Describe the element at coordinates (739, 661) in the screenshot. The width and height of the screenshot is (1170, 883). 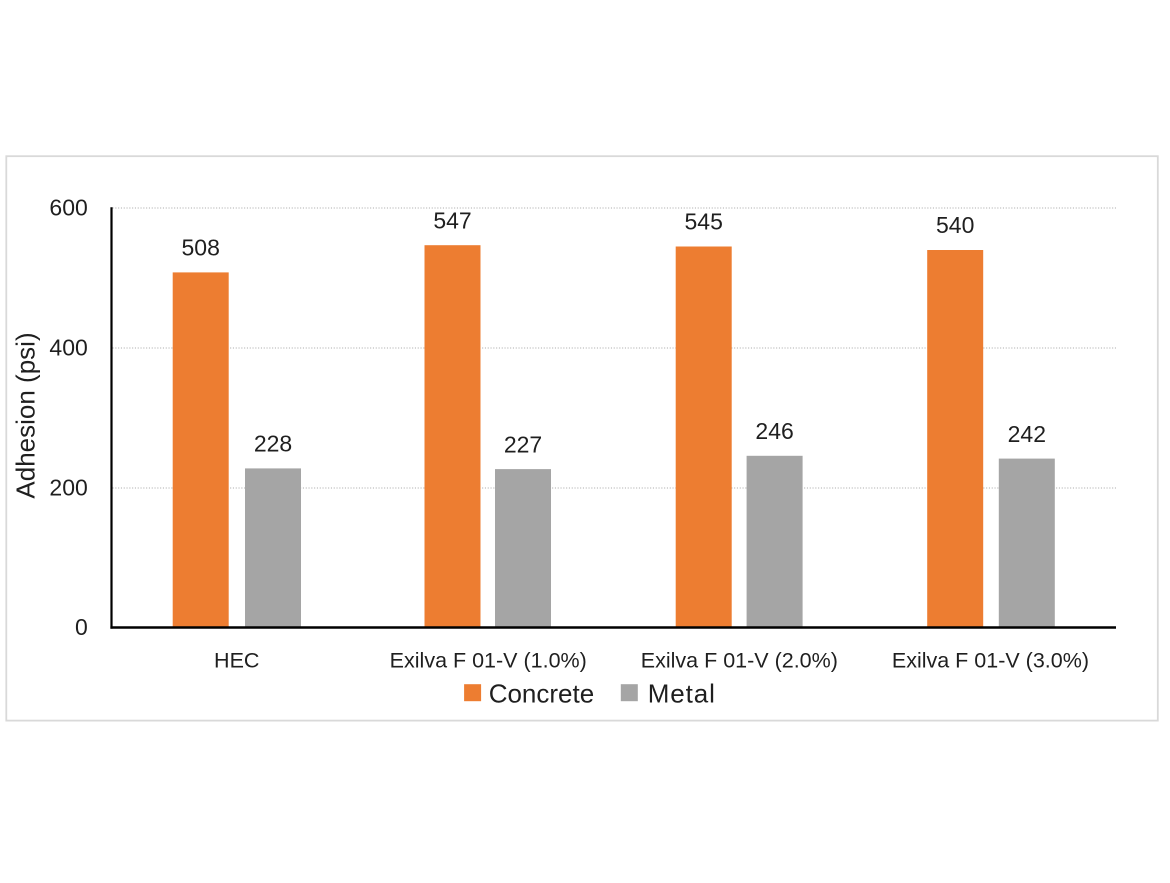
I see `svg-text: Exilva F 01-V (2.0%)` at that location.